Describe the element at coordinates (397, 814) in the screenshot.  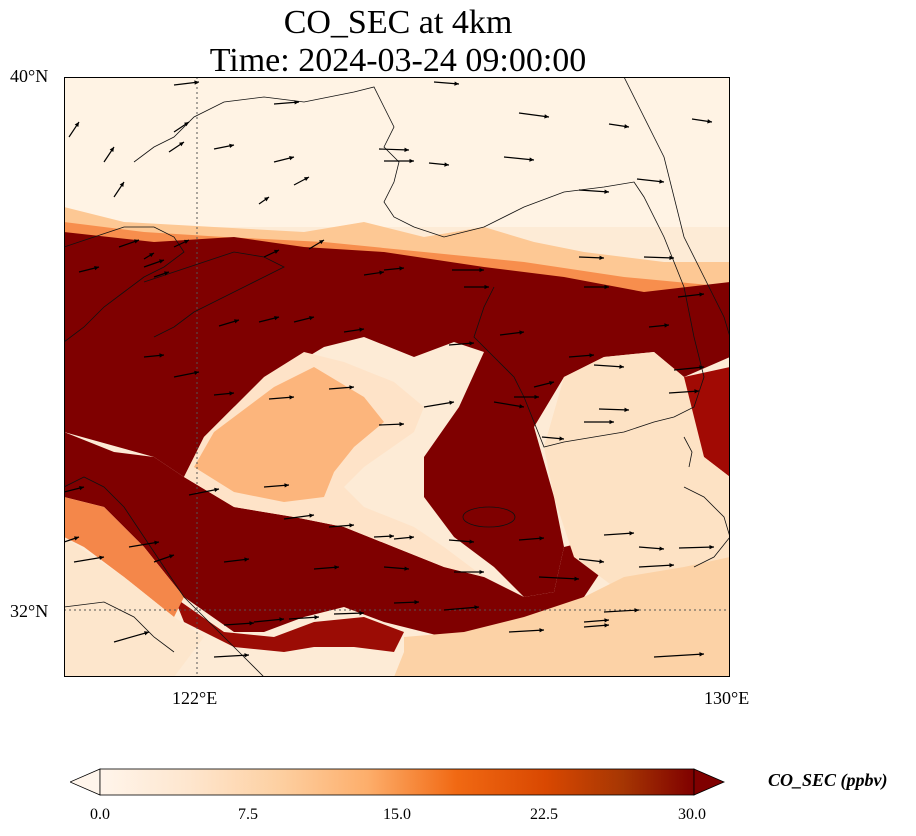
I see `colorbar-tick-2: 15.0` at that location.